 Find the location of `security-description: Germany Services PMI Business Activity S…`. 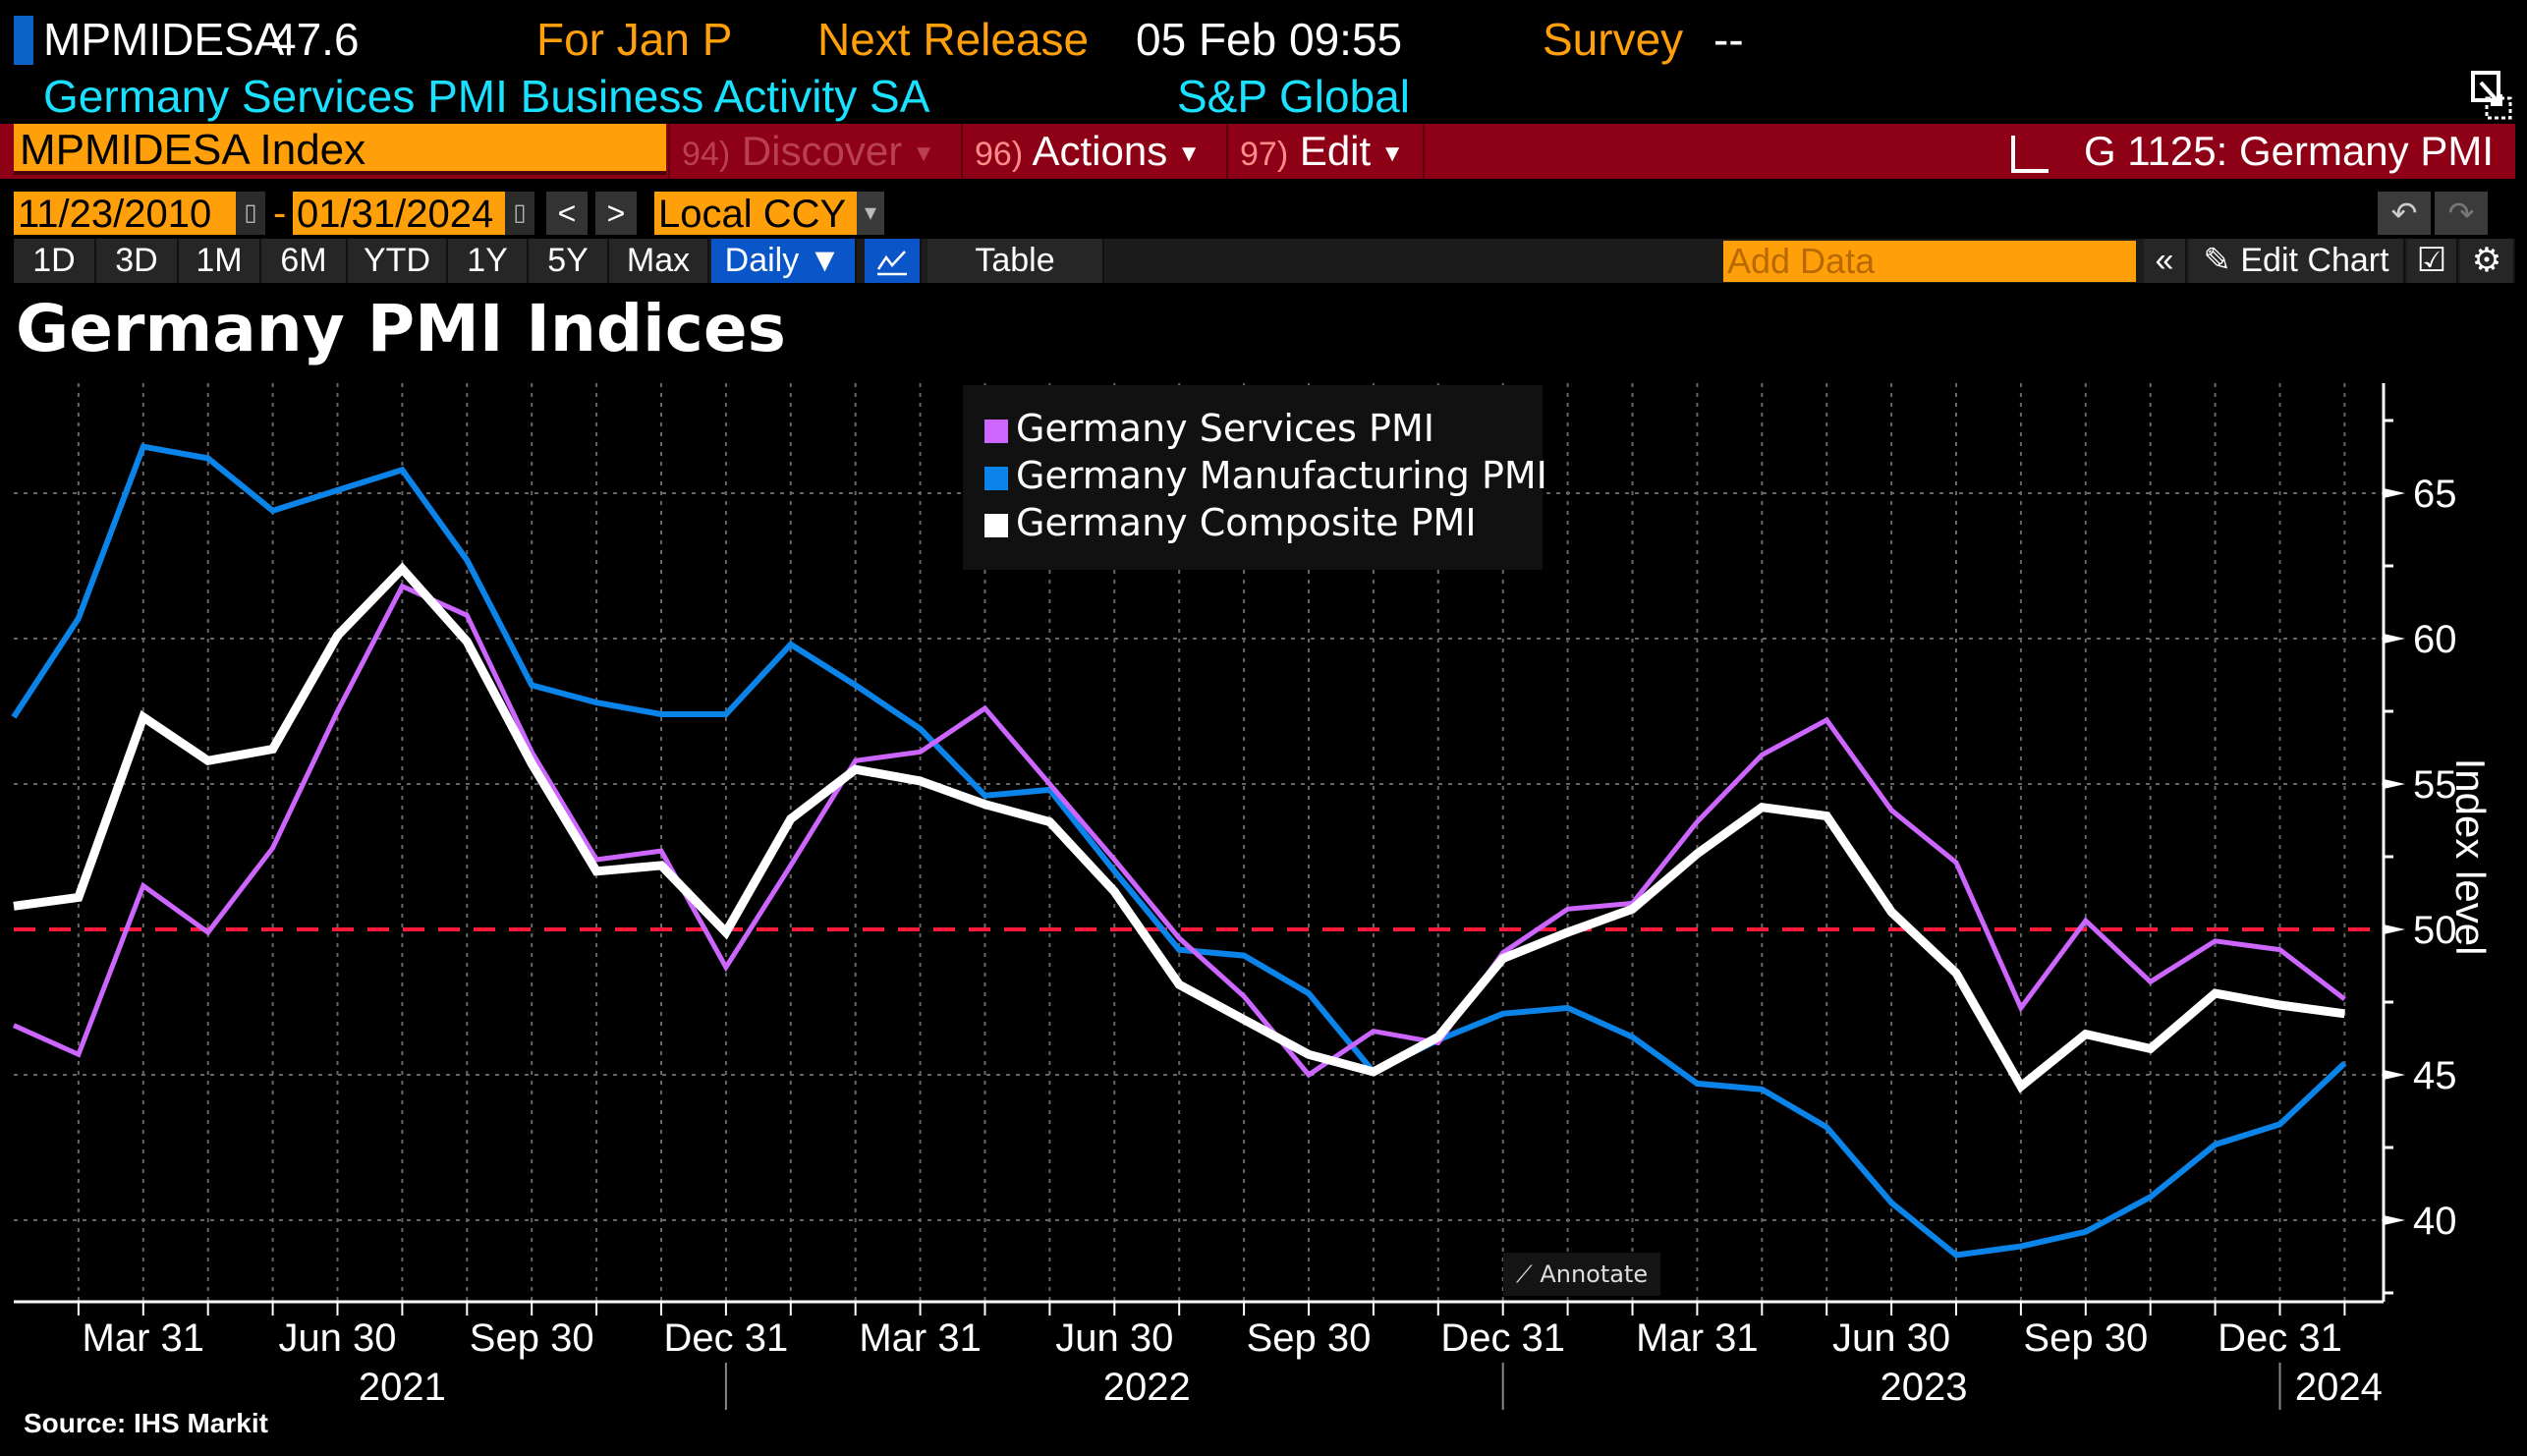

security-description: Germany Services PMI Business Activity S… is located at coordinates (486, 96).